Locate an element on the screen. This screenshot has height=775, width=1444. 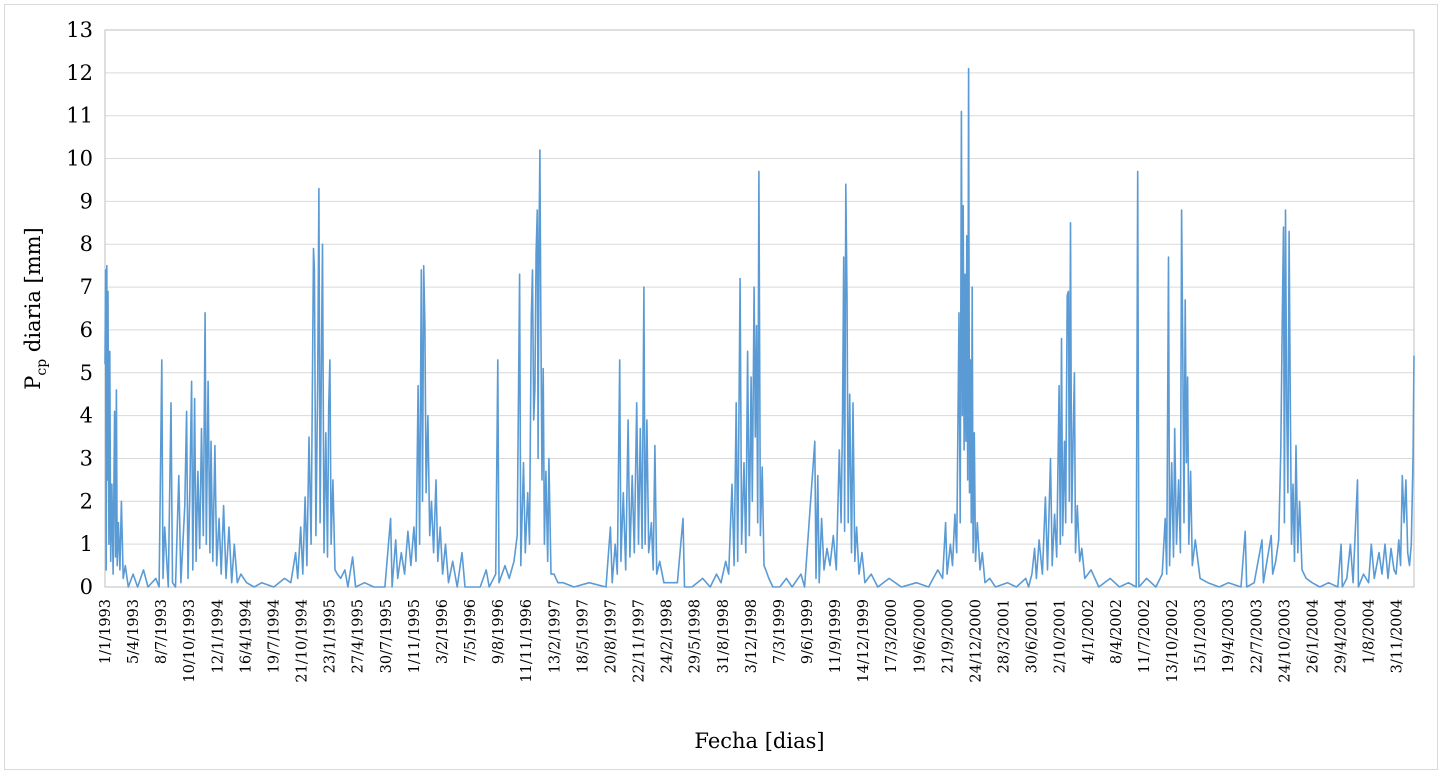
x-tick-label: 16/4/1994 is located at coordinates (246, 636).